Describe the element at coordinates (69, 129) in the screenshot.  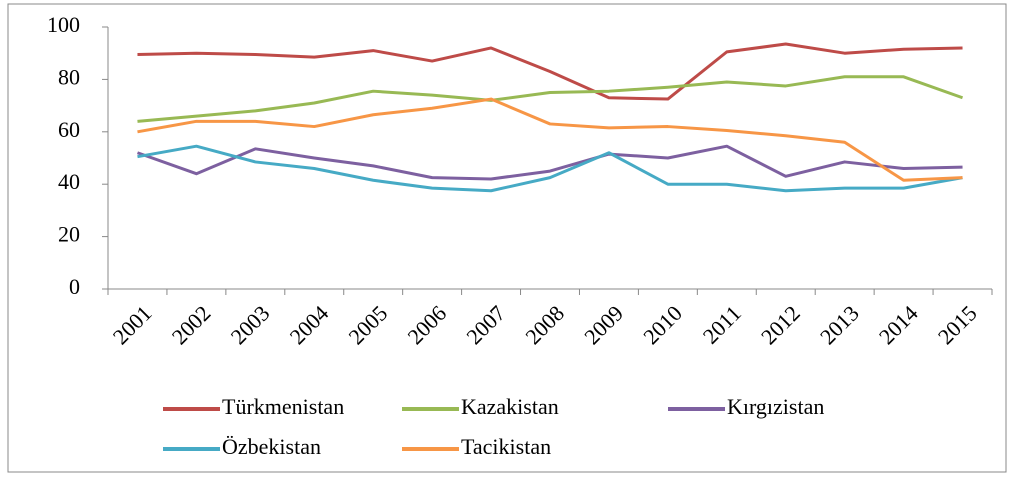
I see `y-tick-label: 60` at that location.